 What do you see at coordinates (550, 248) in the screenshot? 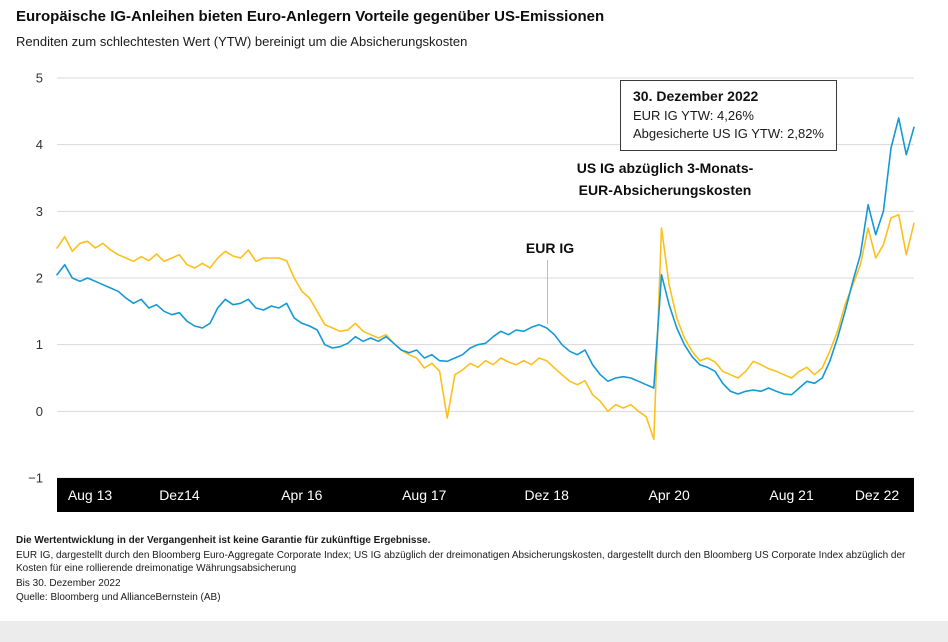
I see `eur-ig-series-label: EUR IG` at bounding box center [550, 248].